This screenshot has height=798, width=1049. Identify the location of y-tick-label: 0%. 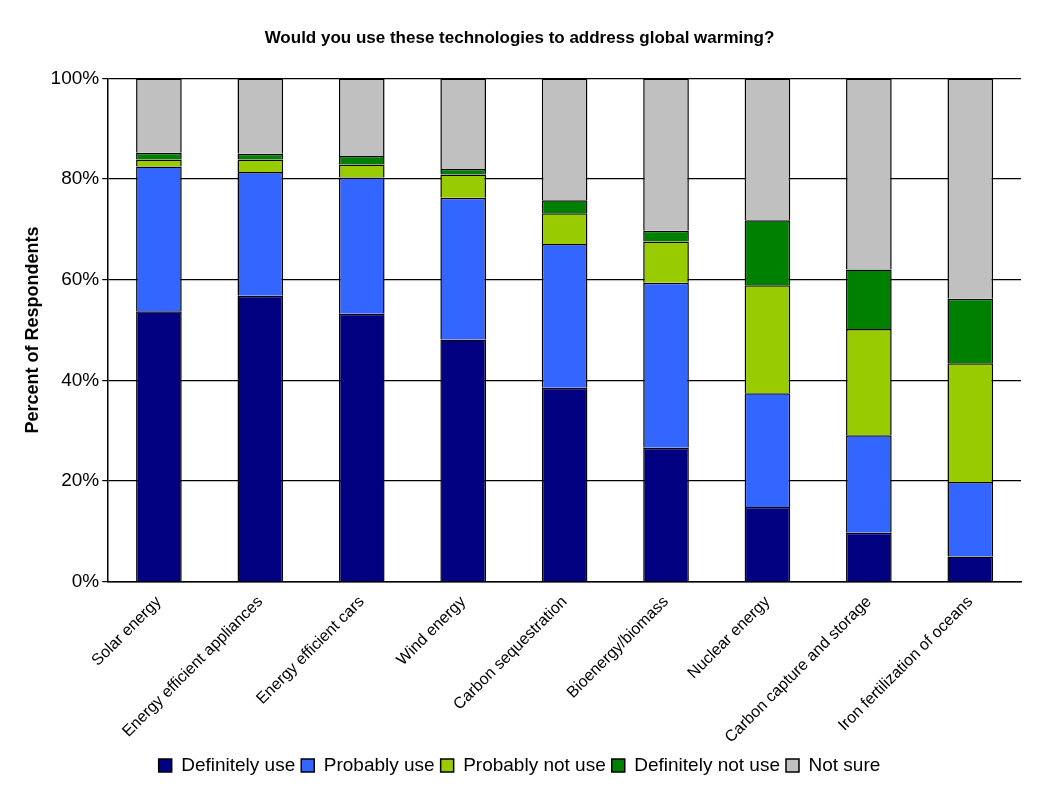
(85, 580).